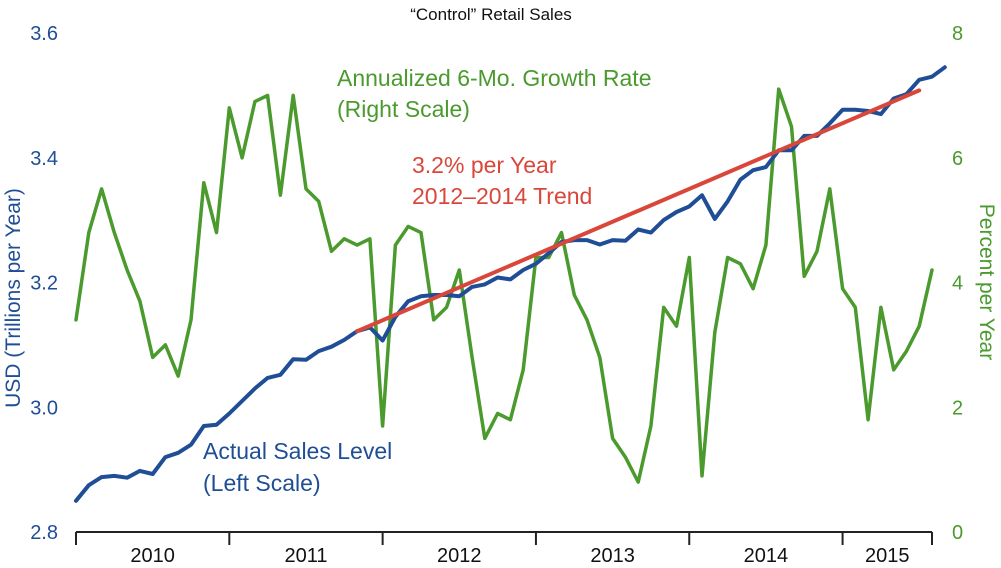  What do you see at coordinates (957, 533) in the screenshot?
I see `right-tick-label: 0` at bounding box center [957, 533].